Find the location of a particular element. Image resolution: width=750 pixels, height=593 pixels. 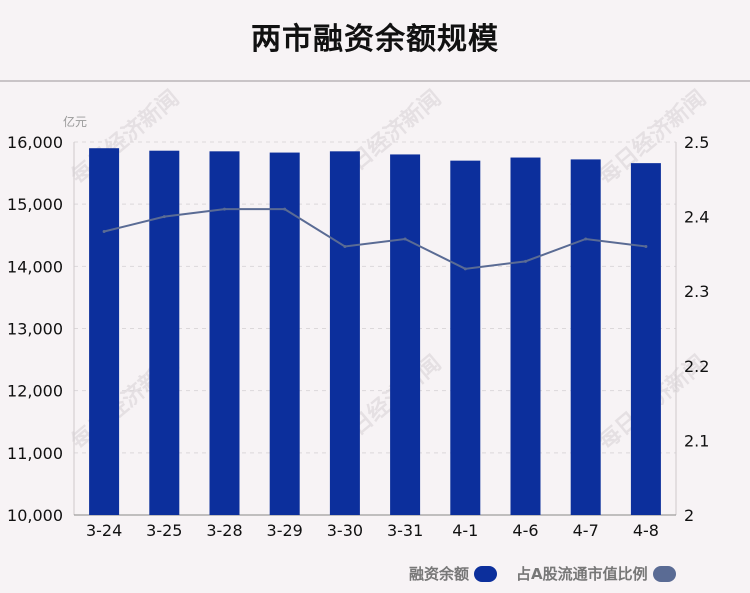

legend-item-bar: 融资余额 is located at coordinates (453, 573).